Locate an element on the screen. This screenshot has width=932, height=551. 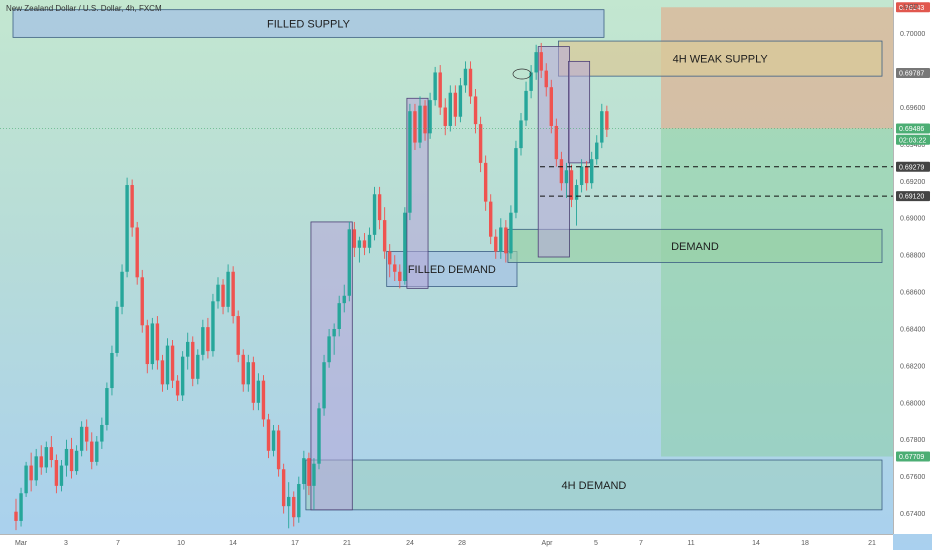
zone-label: FILLED SUPPLY is located at coordinates (309, 25).